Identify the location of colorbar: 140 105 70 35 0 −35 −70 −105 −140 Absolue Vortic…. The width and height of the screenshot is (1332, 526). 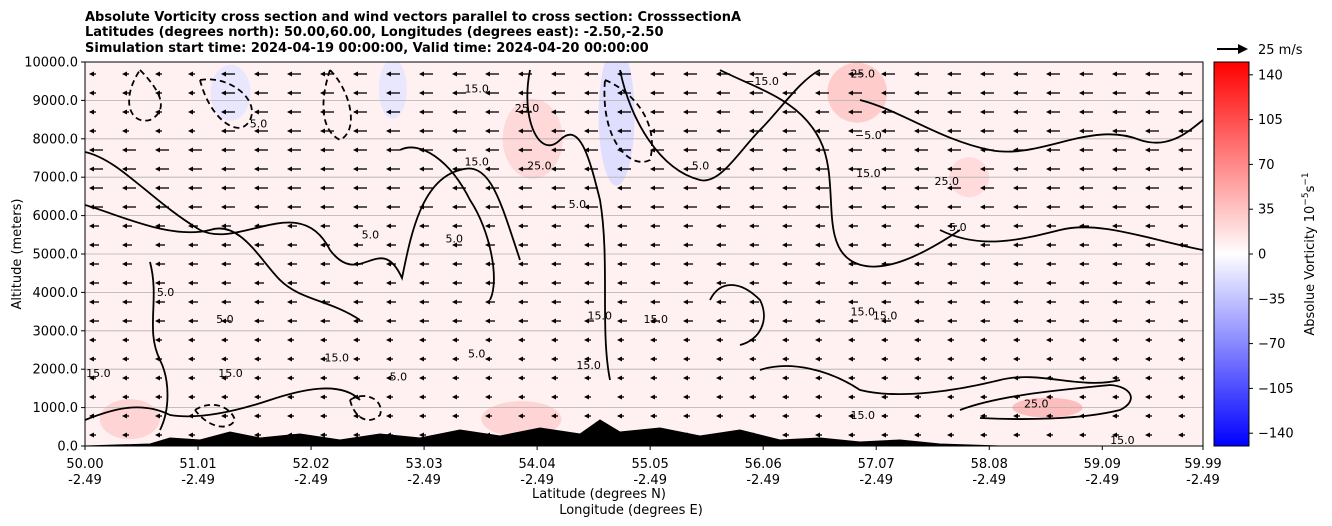
(1265, 254).